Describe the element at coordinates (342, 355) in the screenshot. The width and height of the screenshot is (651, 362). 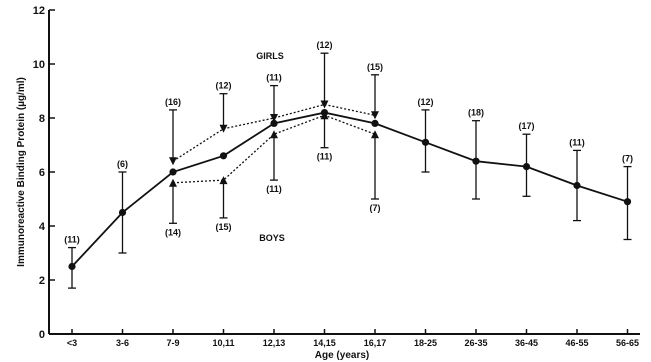
I see `x-axis-title: Age (years)` at that location.